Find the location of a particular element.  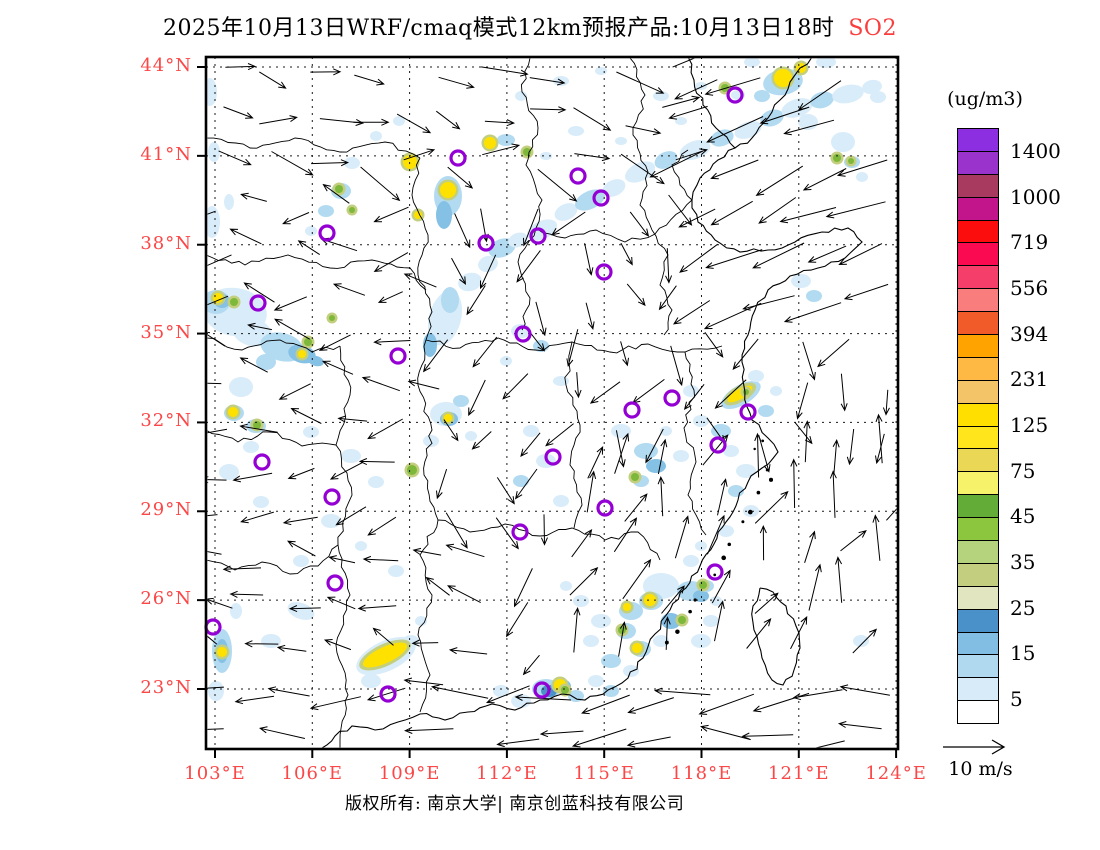

copyright-text: 版权所有: 南京大学| 南京创蓝科技有限公司 is located at coordinates (515, 804).